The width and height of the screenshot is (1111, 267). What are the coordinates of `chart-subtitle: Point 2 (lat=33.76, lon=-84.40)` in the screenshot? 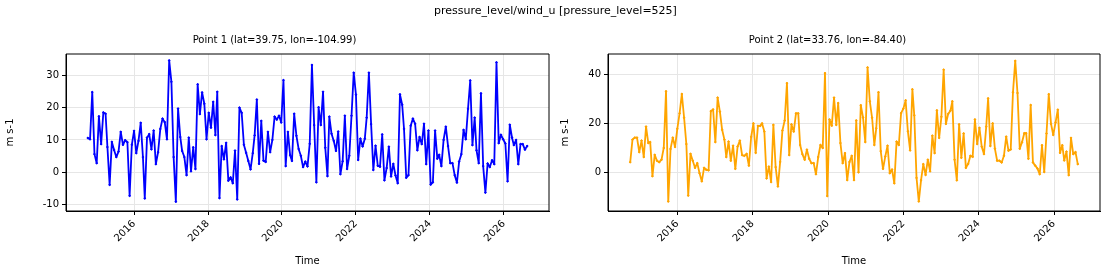 It's located at (827, 39).